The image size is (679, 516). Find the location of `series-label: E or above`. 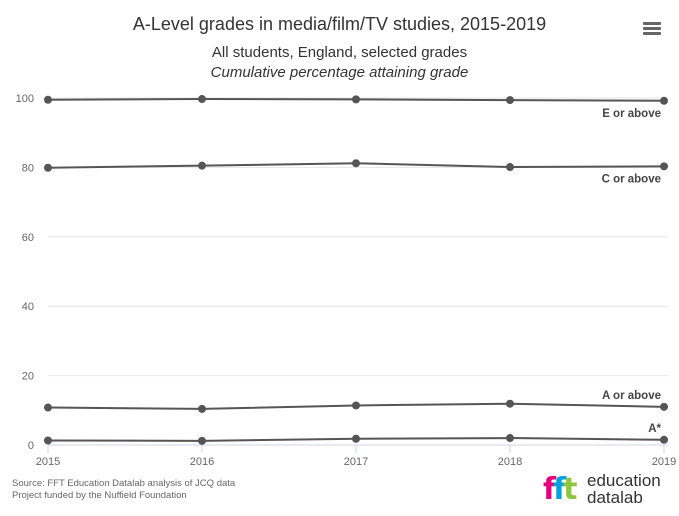

series-label: E or above is located at coordinates (631, 114).